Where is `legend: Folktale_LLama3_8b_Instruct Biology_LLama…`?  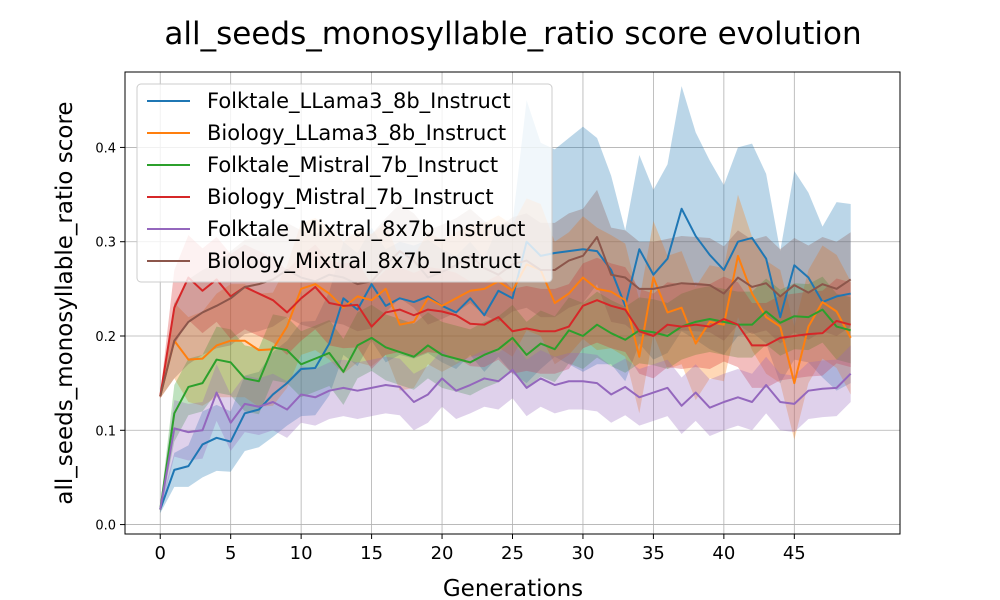
legend: Folktale_LLama3_8b_Instruct Biology_LLama… is located at coordinates (344, 183).